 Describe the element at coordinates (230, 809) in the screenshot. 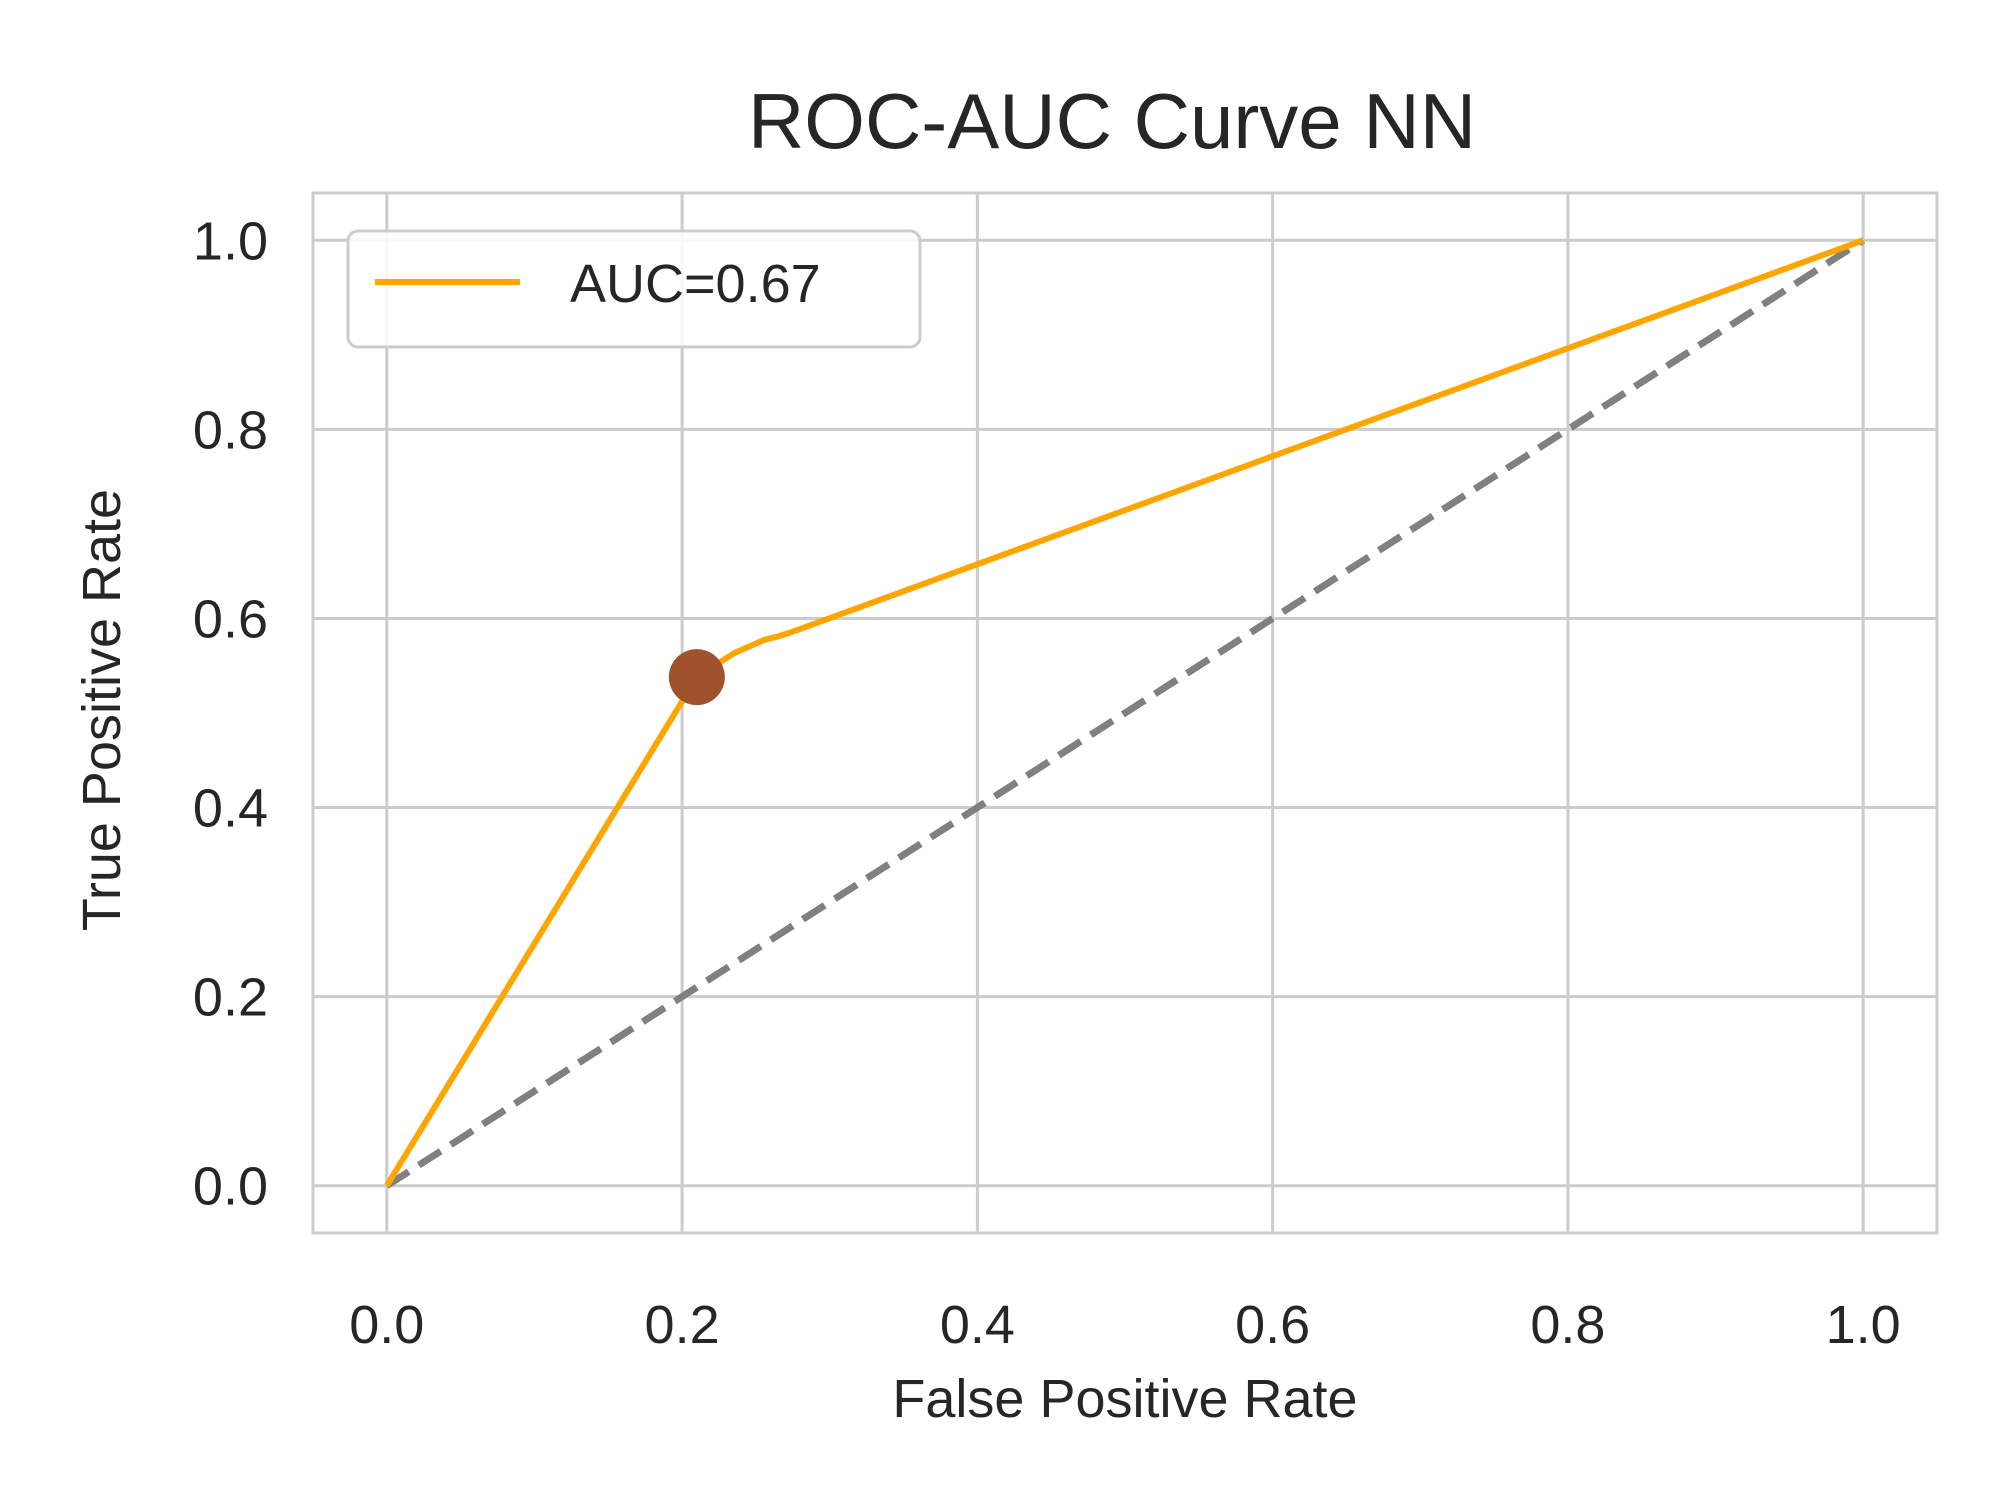

I see `y-tick-label: 0.4` at that location.